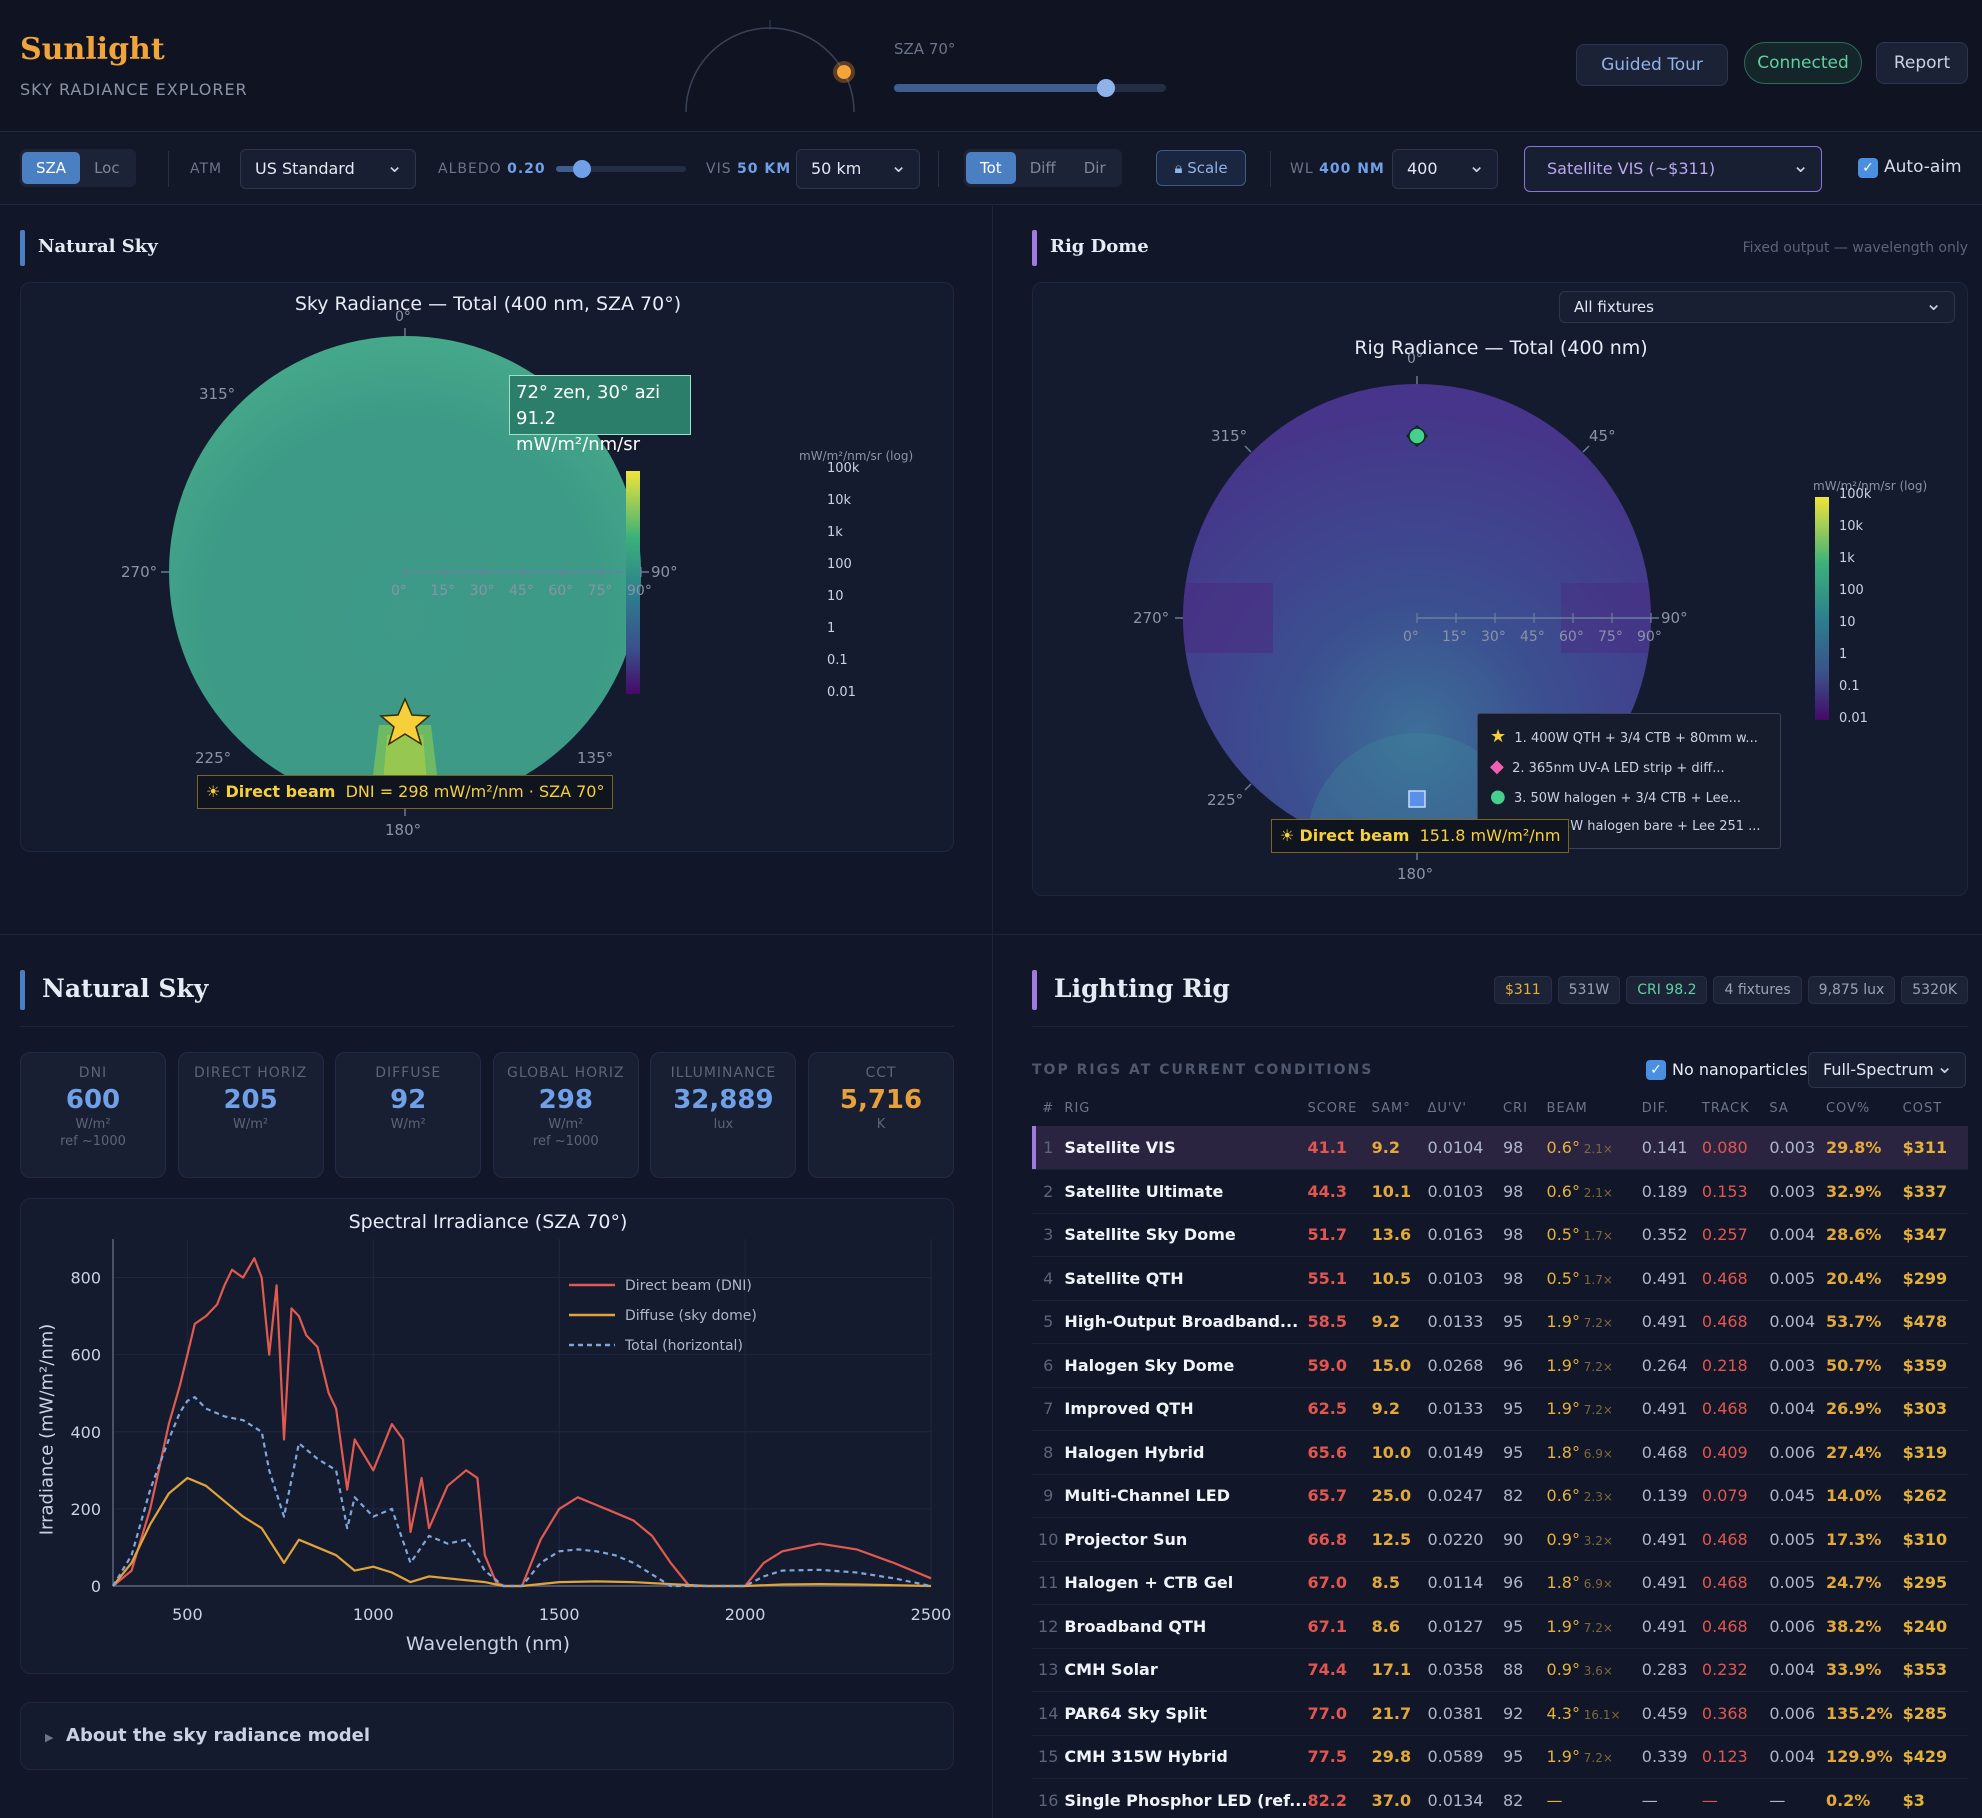  What do you see at coordinates (1524, 1496) in the screenshot?
I see `cri-cell: 82` at bounding box center [1524, 1496].